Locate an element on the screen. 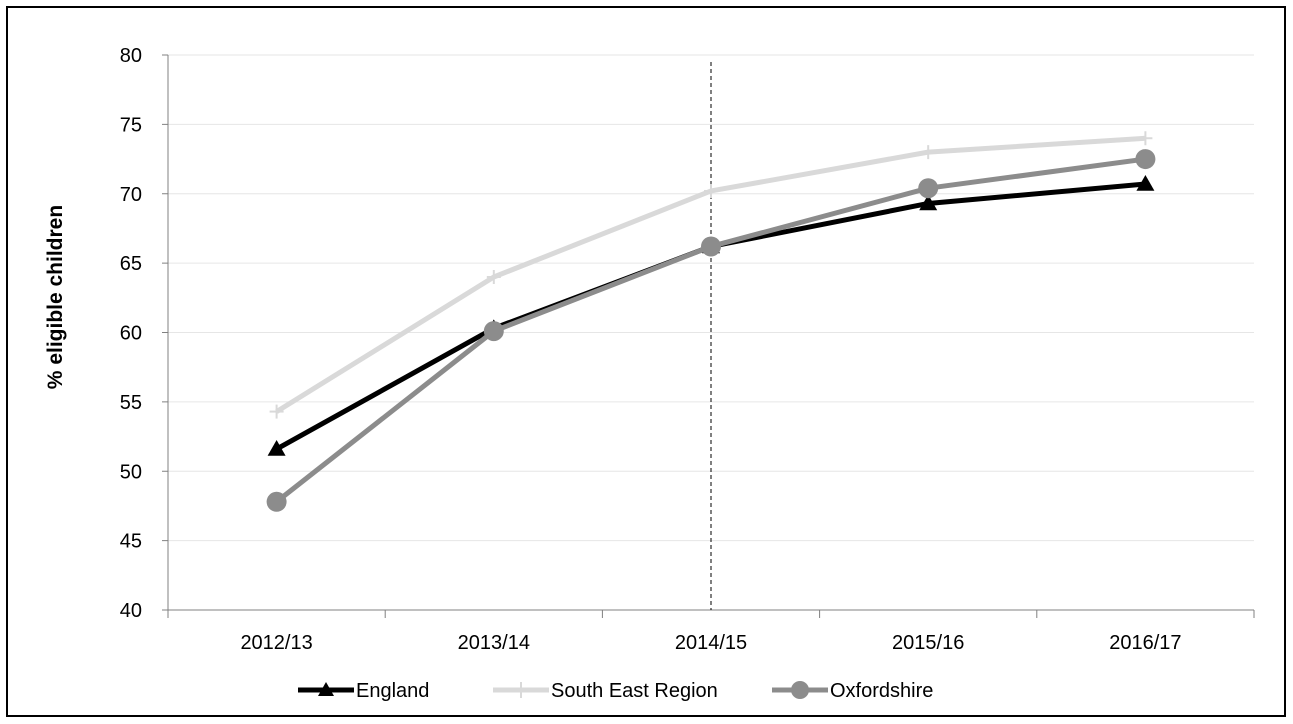 The width and height of the screenshot is (1293, 724). legend-label-england: England is located at coordinates (392, 691).